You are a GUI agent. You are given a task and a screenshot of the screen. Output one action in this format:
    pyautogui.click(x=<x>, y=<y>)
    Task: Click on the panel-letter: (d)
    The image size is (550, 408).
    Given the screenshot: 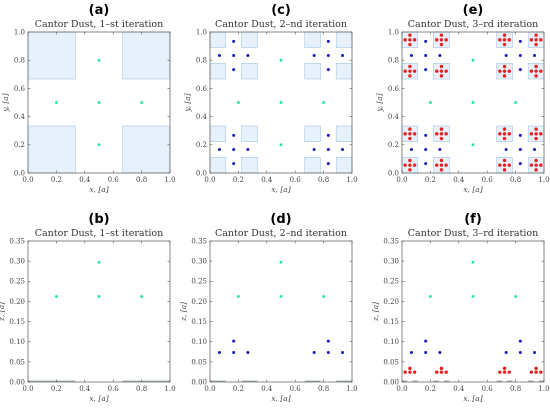 What is the action you would take?
    pyautogui.click(x=280, y=219)
    